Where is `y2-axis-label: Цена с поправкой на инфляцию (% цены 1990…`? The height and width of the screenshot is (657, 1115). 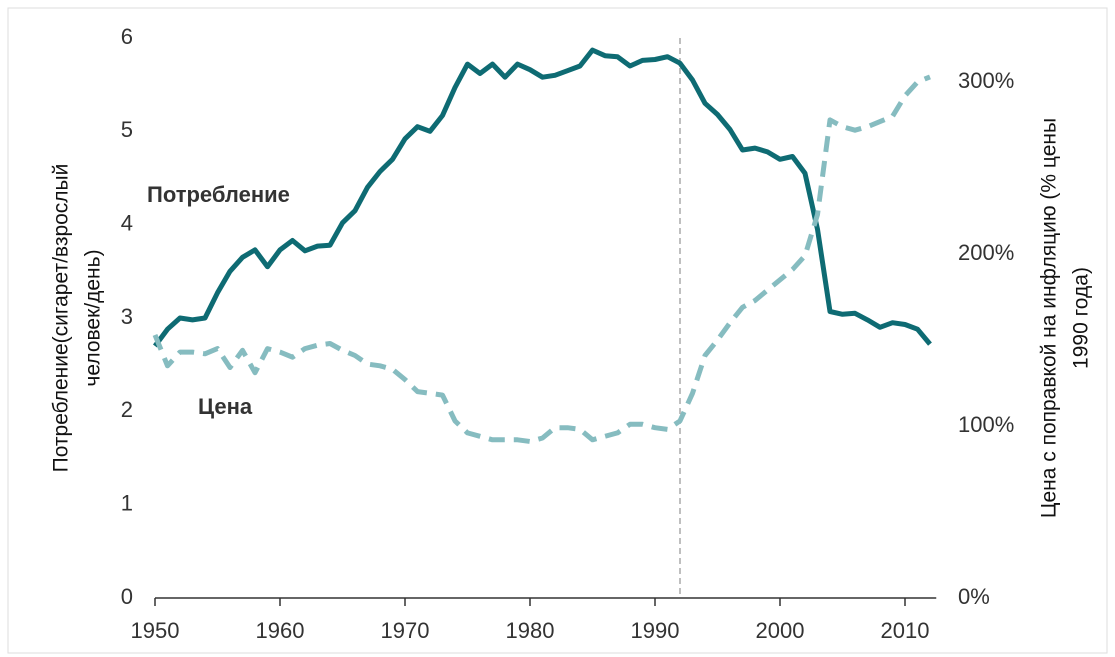 y2-axis-label: Цена с поправкой на инфляцию (% цены 1990… is located at coordinates (1065, 318).